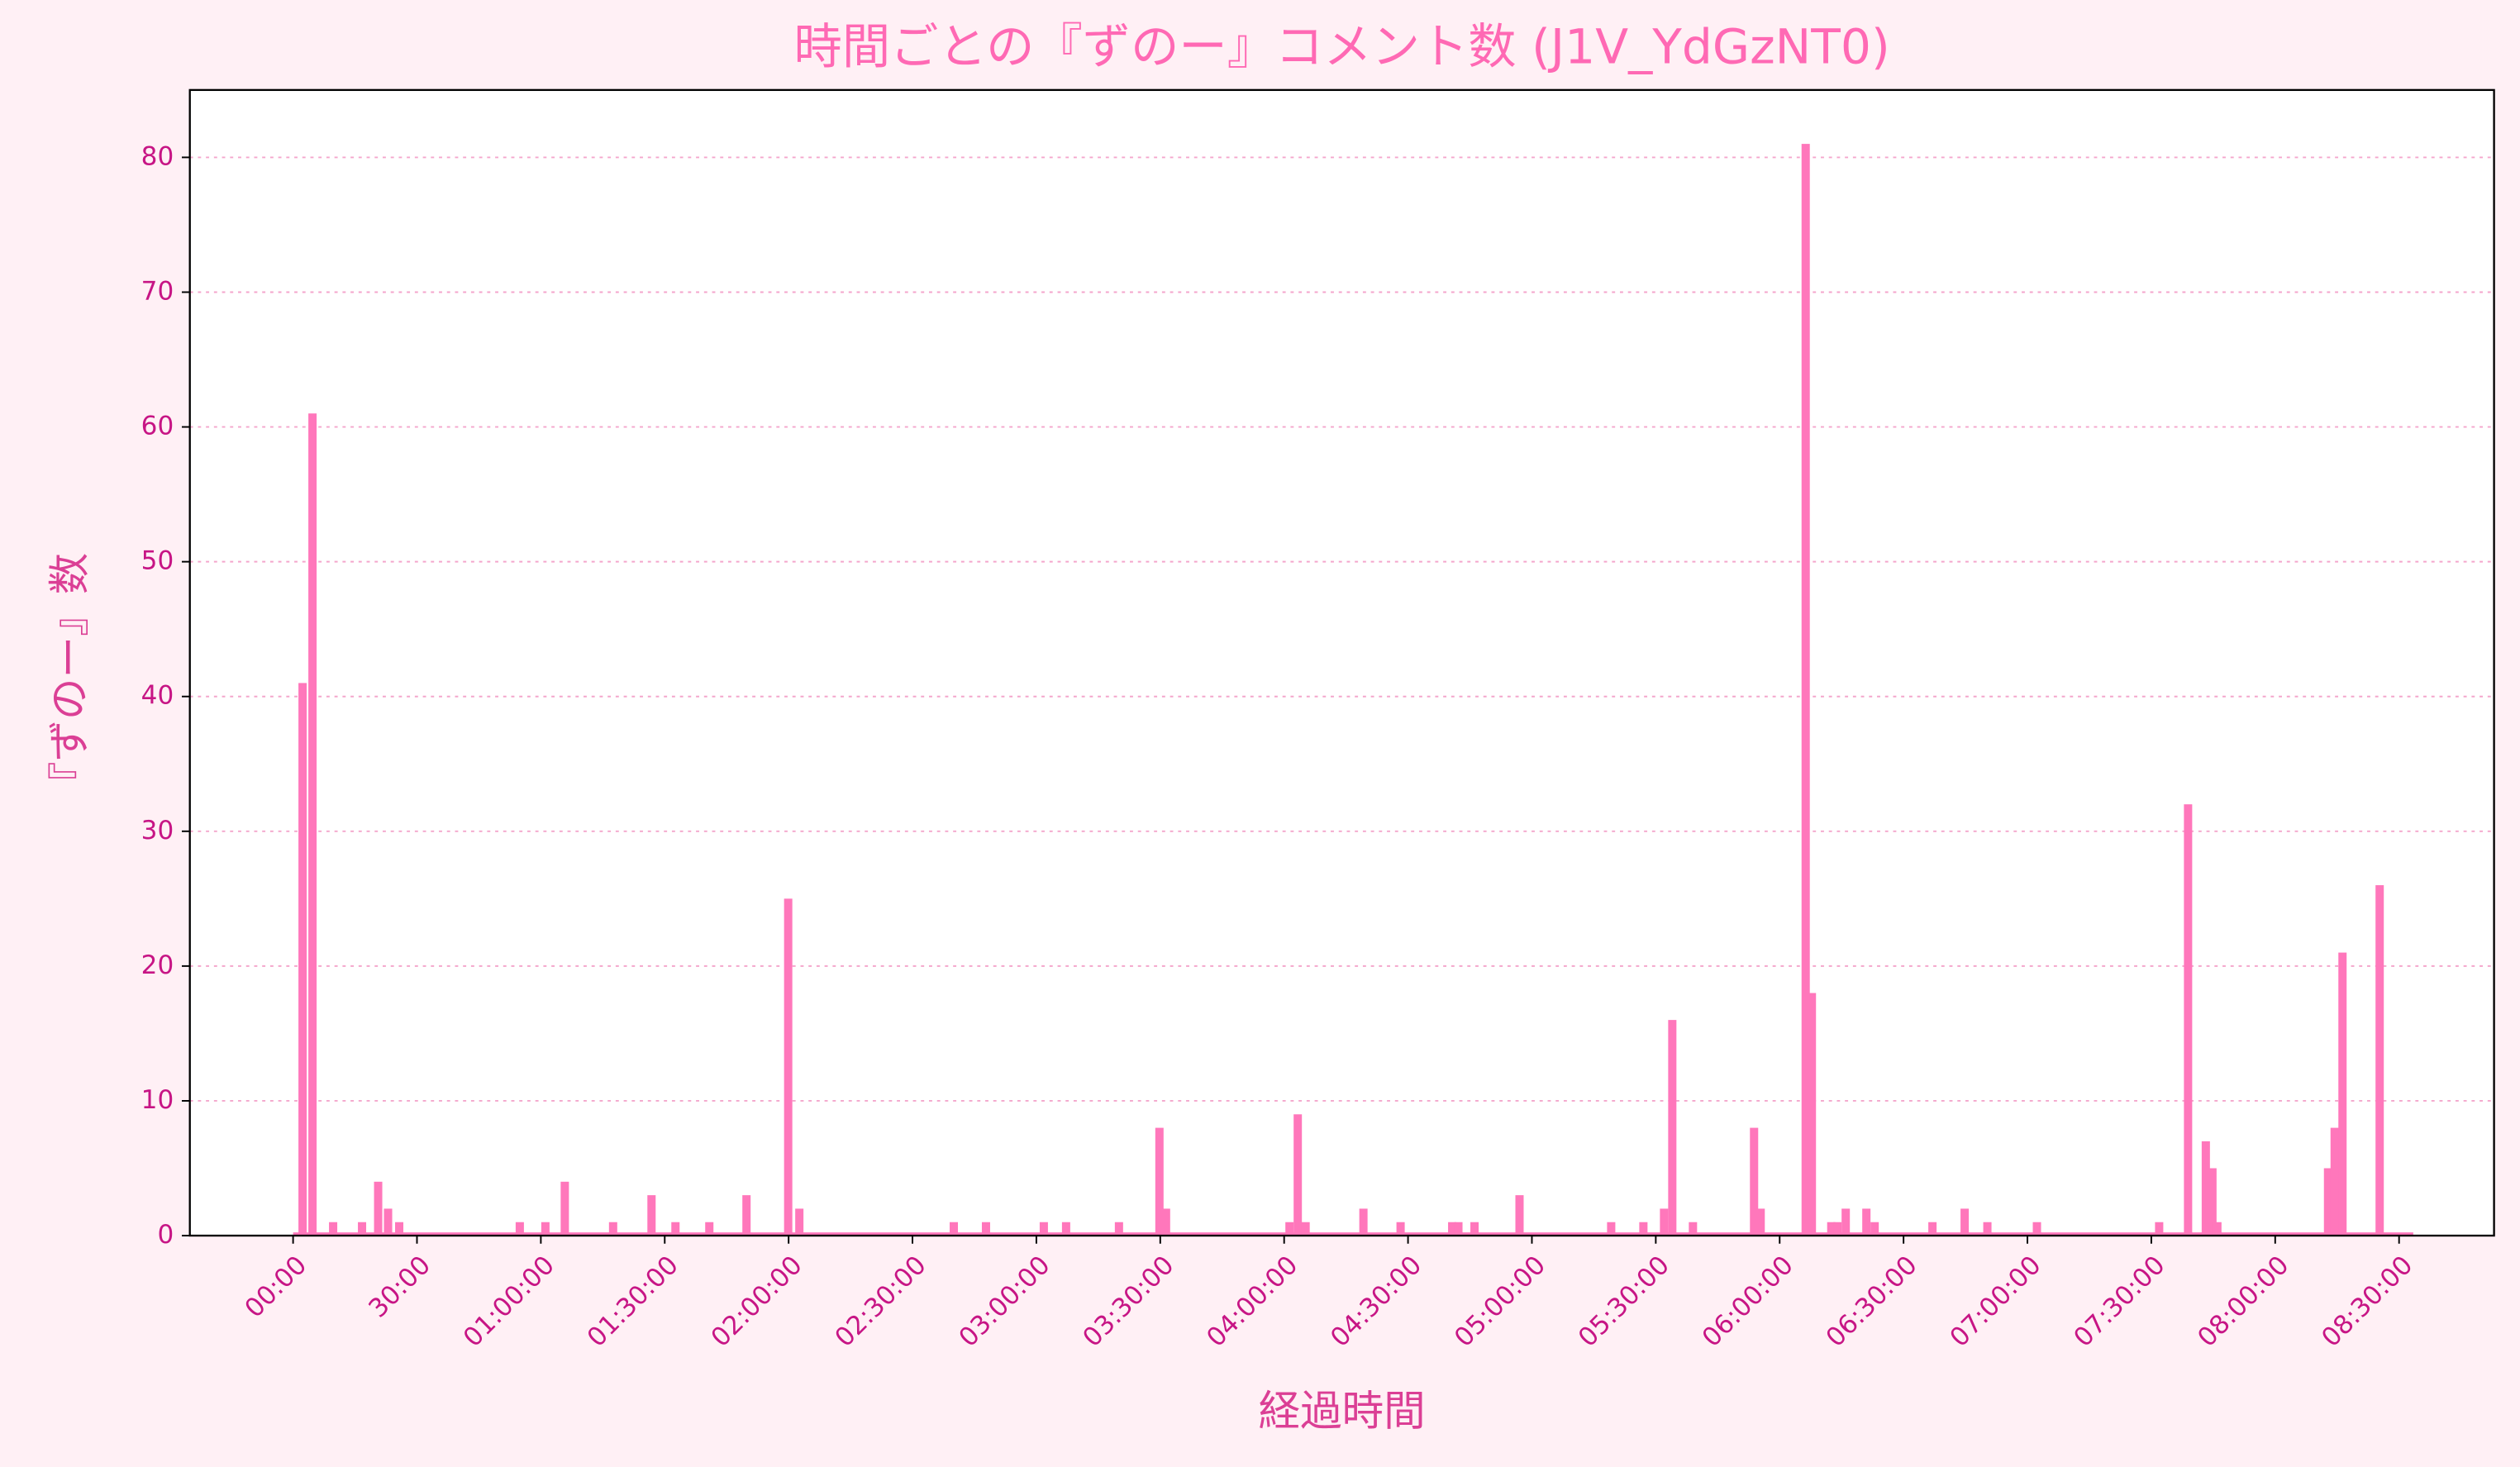  Describe the element at coordinates (157, 426) in the screenshot. I see `y-tick-label: 60` at that location.